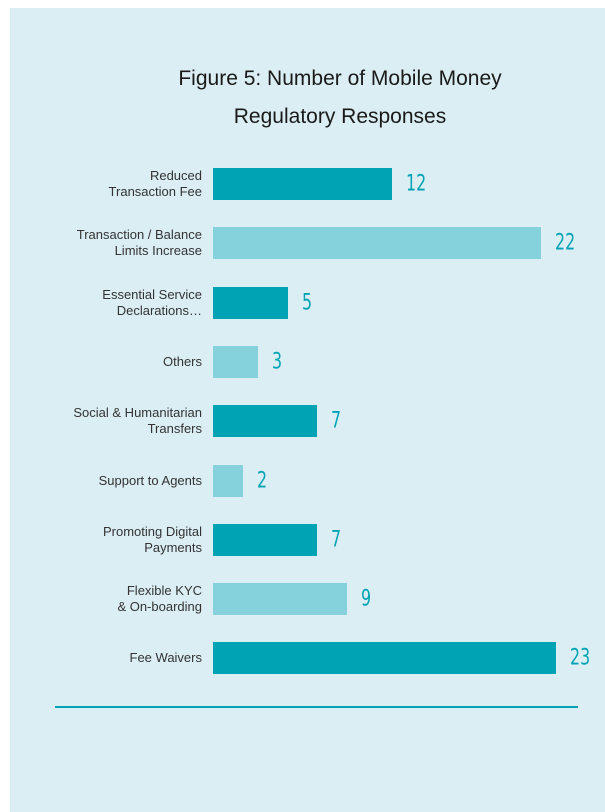 This screenshot has width=605, height=812. What do you see at coordinates (366, 599) in the screenshot?
I see `value-label: 9` at bounding box center [366, 599].